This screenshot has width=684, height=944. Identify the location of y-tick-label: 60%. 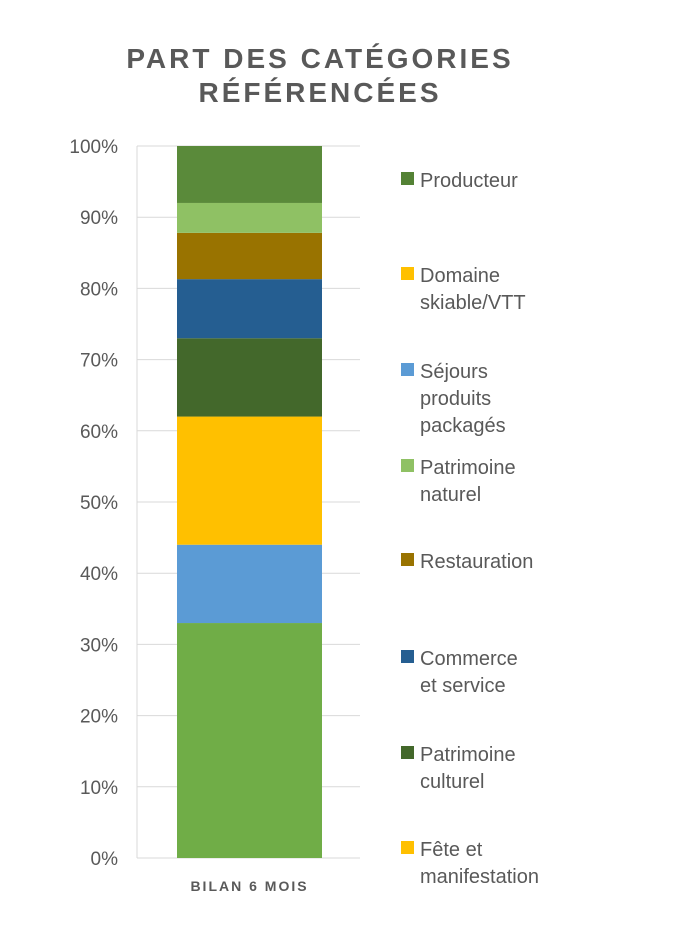
(99, 432).